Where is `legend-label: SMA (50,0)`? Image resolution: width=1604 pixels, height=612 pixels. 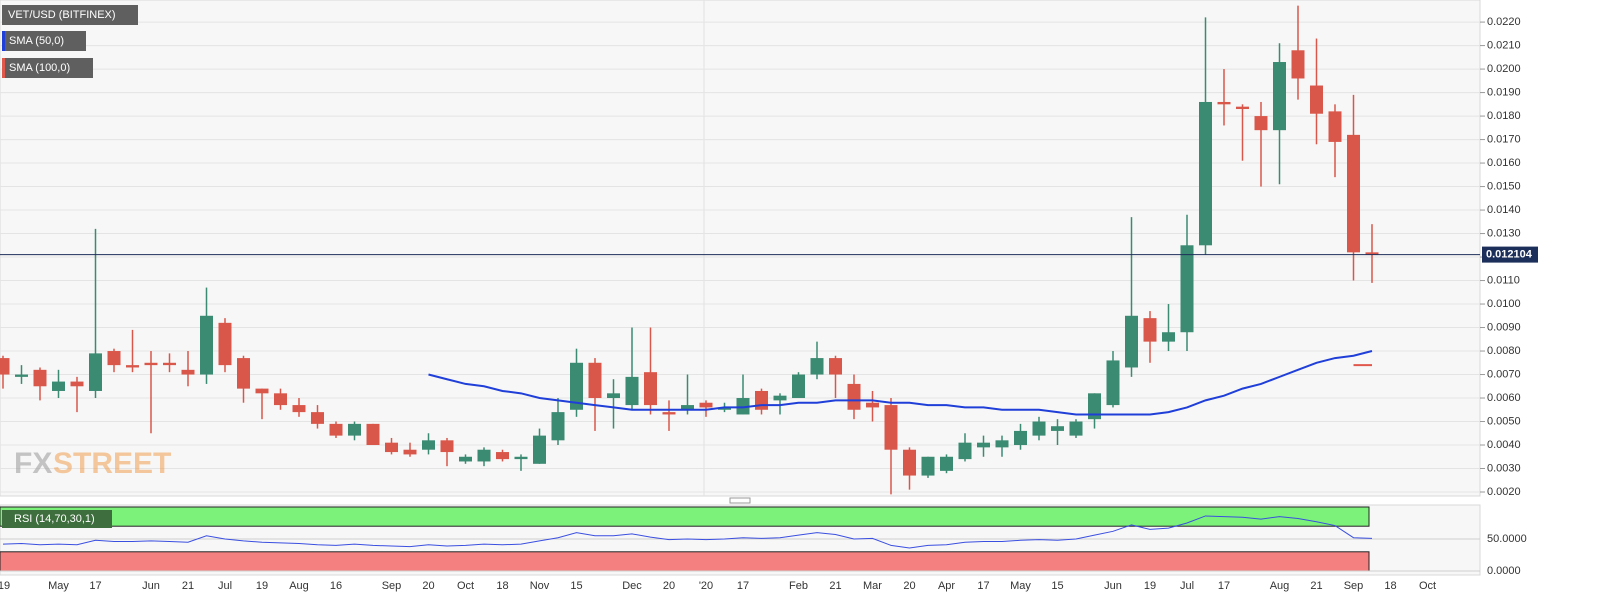
legend-label: SMA (50,0) is located at coordinates (36, 41).